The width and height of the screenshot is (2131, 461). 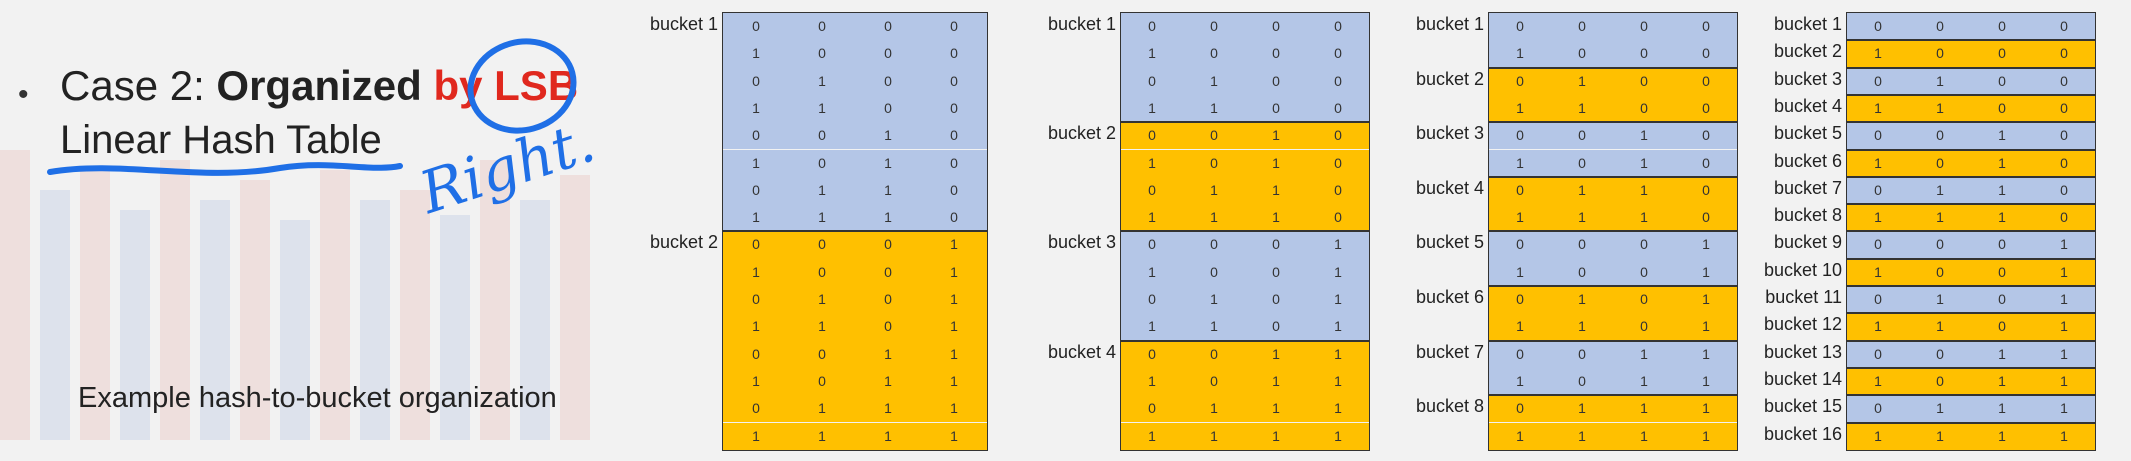 I want to click on bucket-label: bucket 11, so click(x=1803, y=297).